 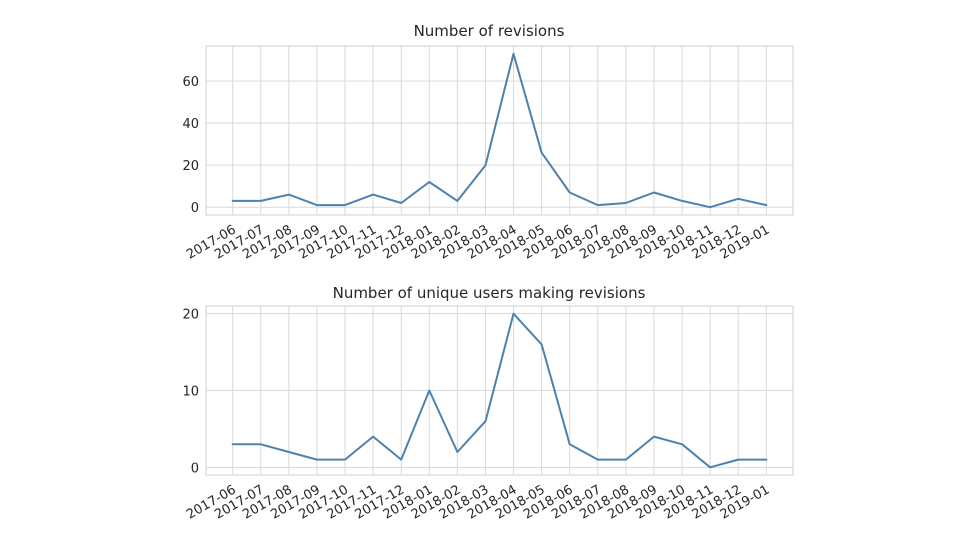 I want to click on y-tick-label: 10, so click(x=190, y=392).